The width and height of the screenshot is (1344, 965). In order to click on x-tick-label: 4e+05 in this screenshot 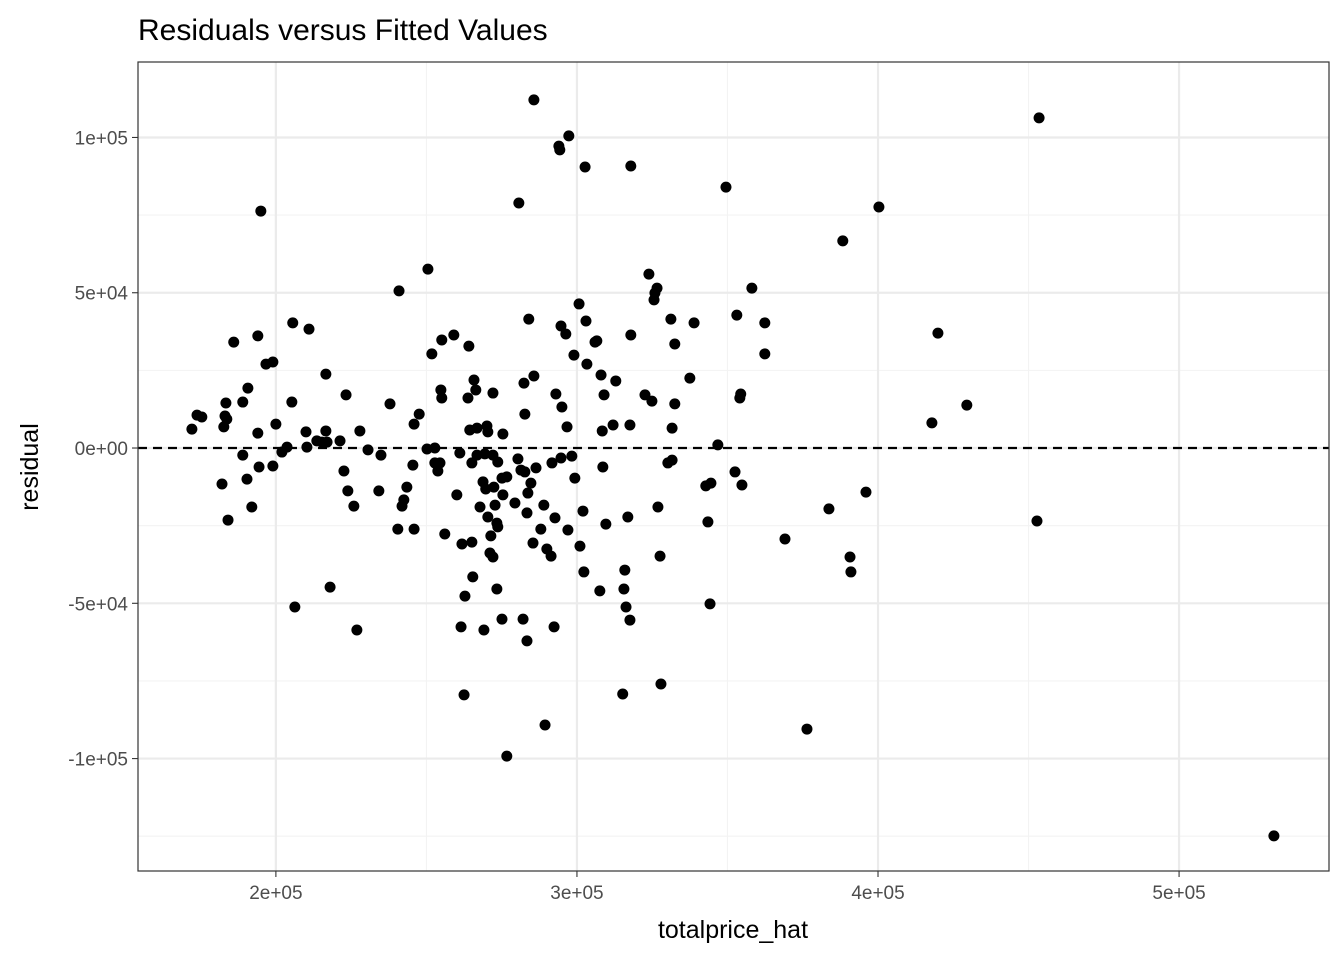, I will do `click(877, 893)`.